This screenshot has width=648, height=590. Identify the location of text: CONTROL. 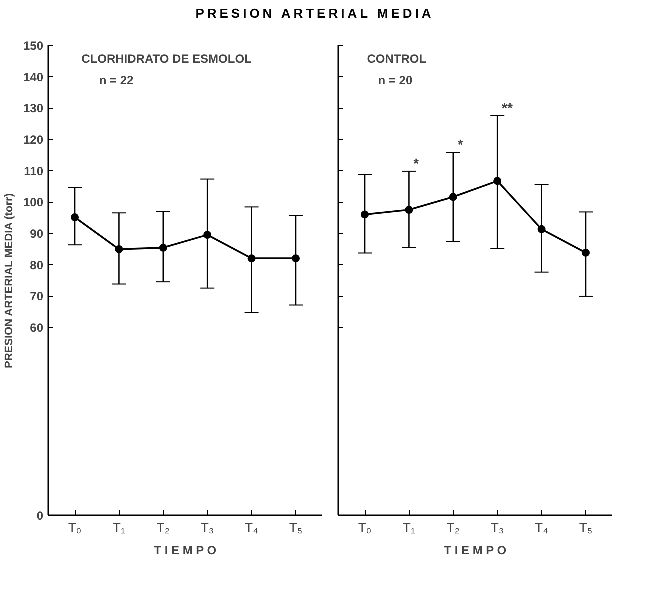
(397, 59).